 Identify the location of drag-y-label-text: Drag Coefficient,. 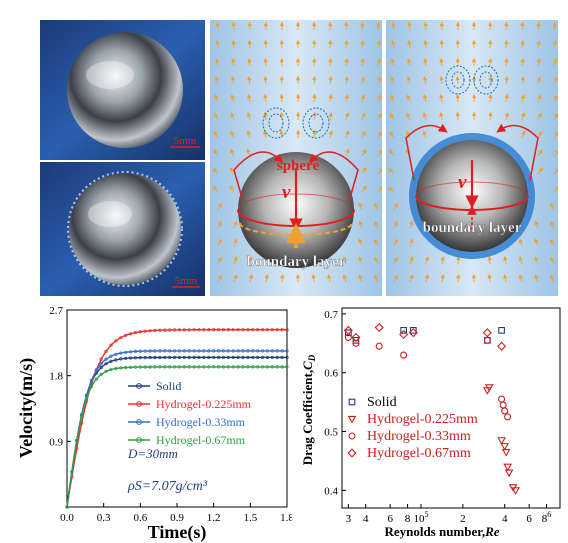
(307, 417).